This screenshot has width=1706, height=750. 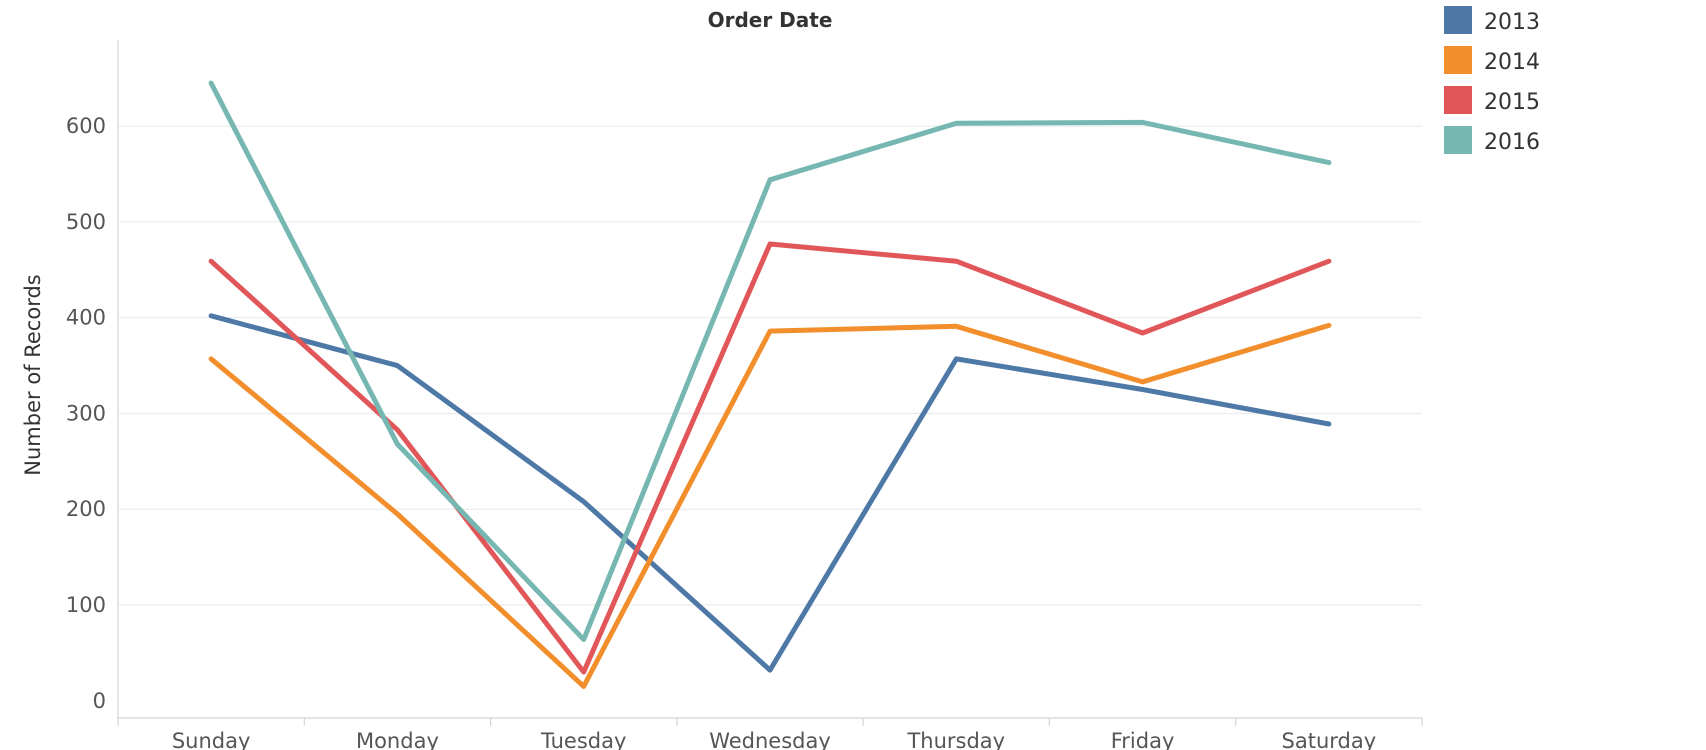 What do you see at coordinates (1512, 22) in the screenshot?
I see `legend-label-2013: 2013` at bounding box center [1512, 22].